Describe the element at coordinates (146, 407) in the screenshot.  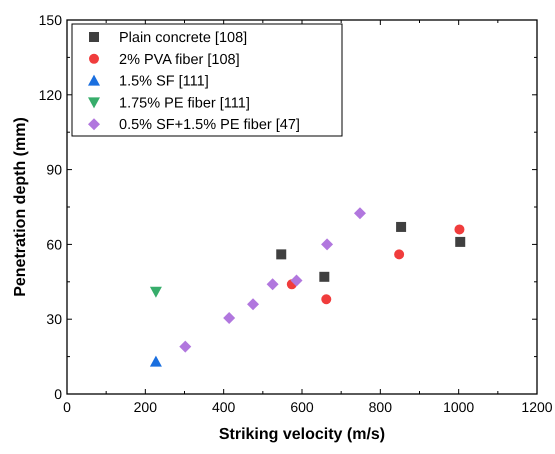
I see `x-tick-label: 200` at that location.